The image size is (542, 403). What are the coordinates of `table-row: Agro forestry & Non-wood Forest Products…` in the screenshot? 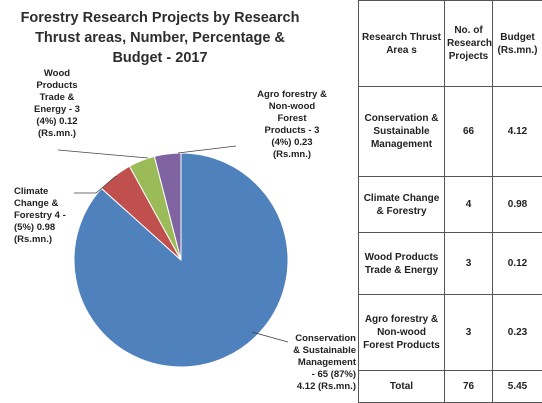 It's located at (450, 333).